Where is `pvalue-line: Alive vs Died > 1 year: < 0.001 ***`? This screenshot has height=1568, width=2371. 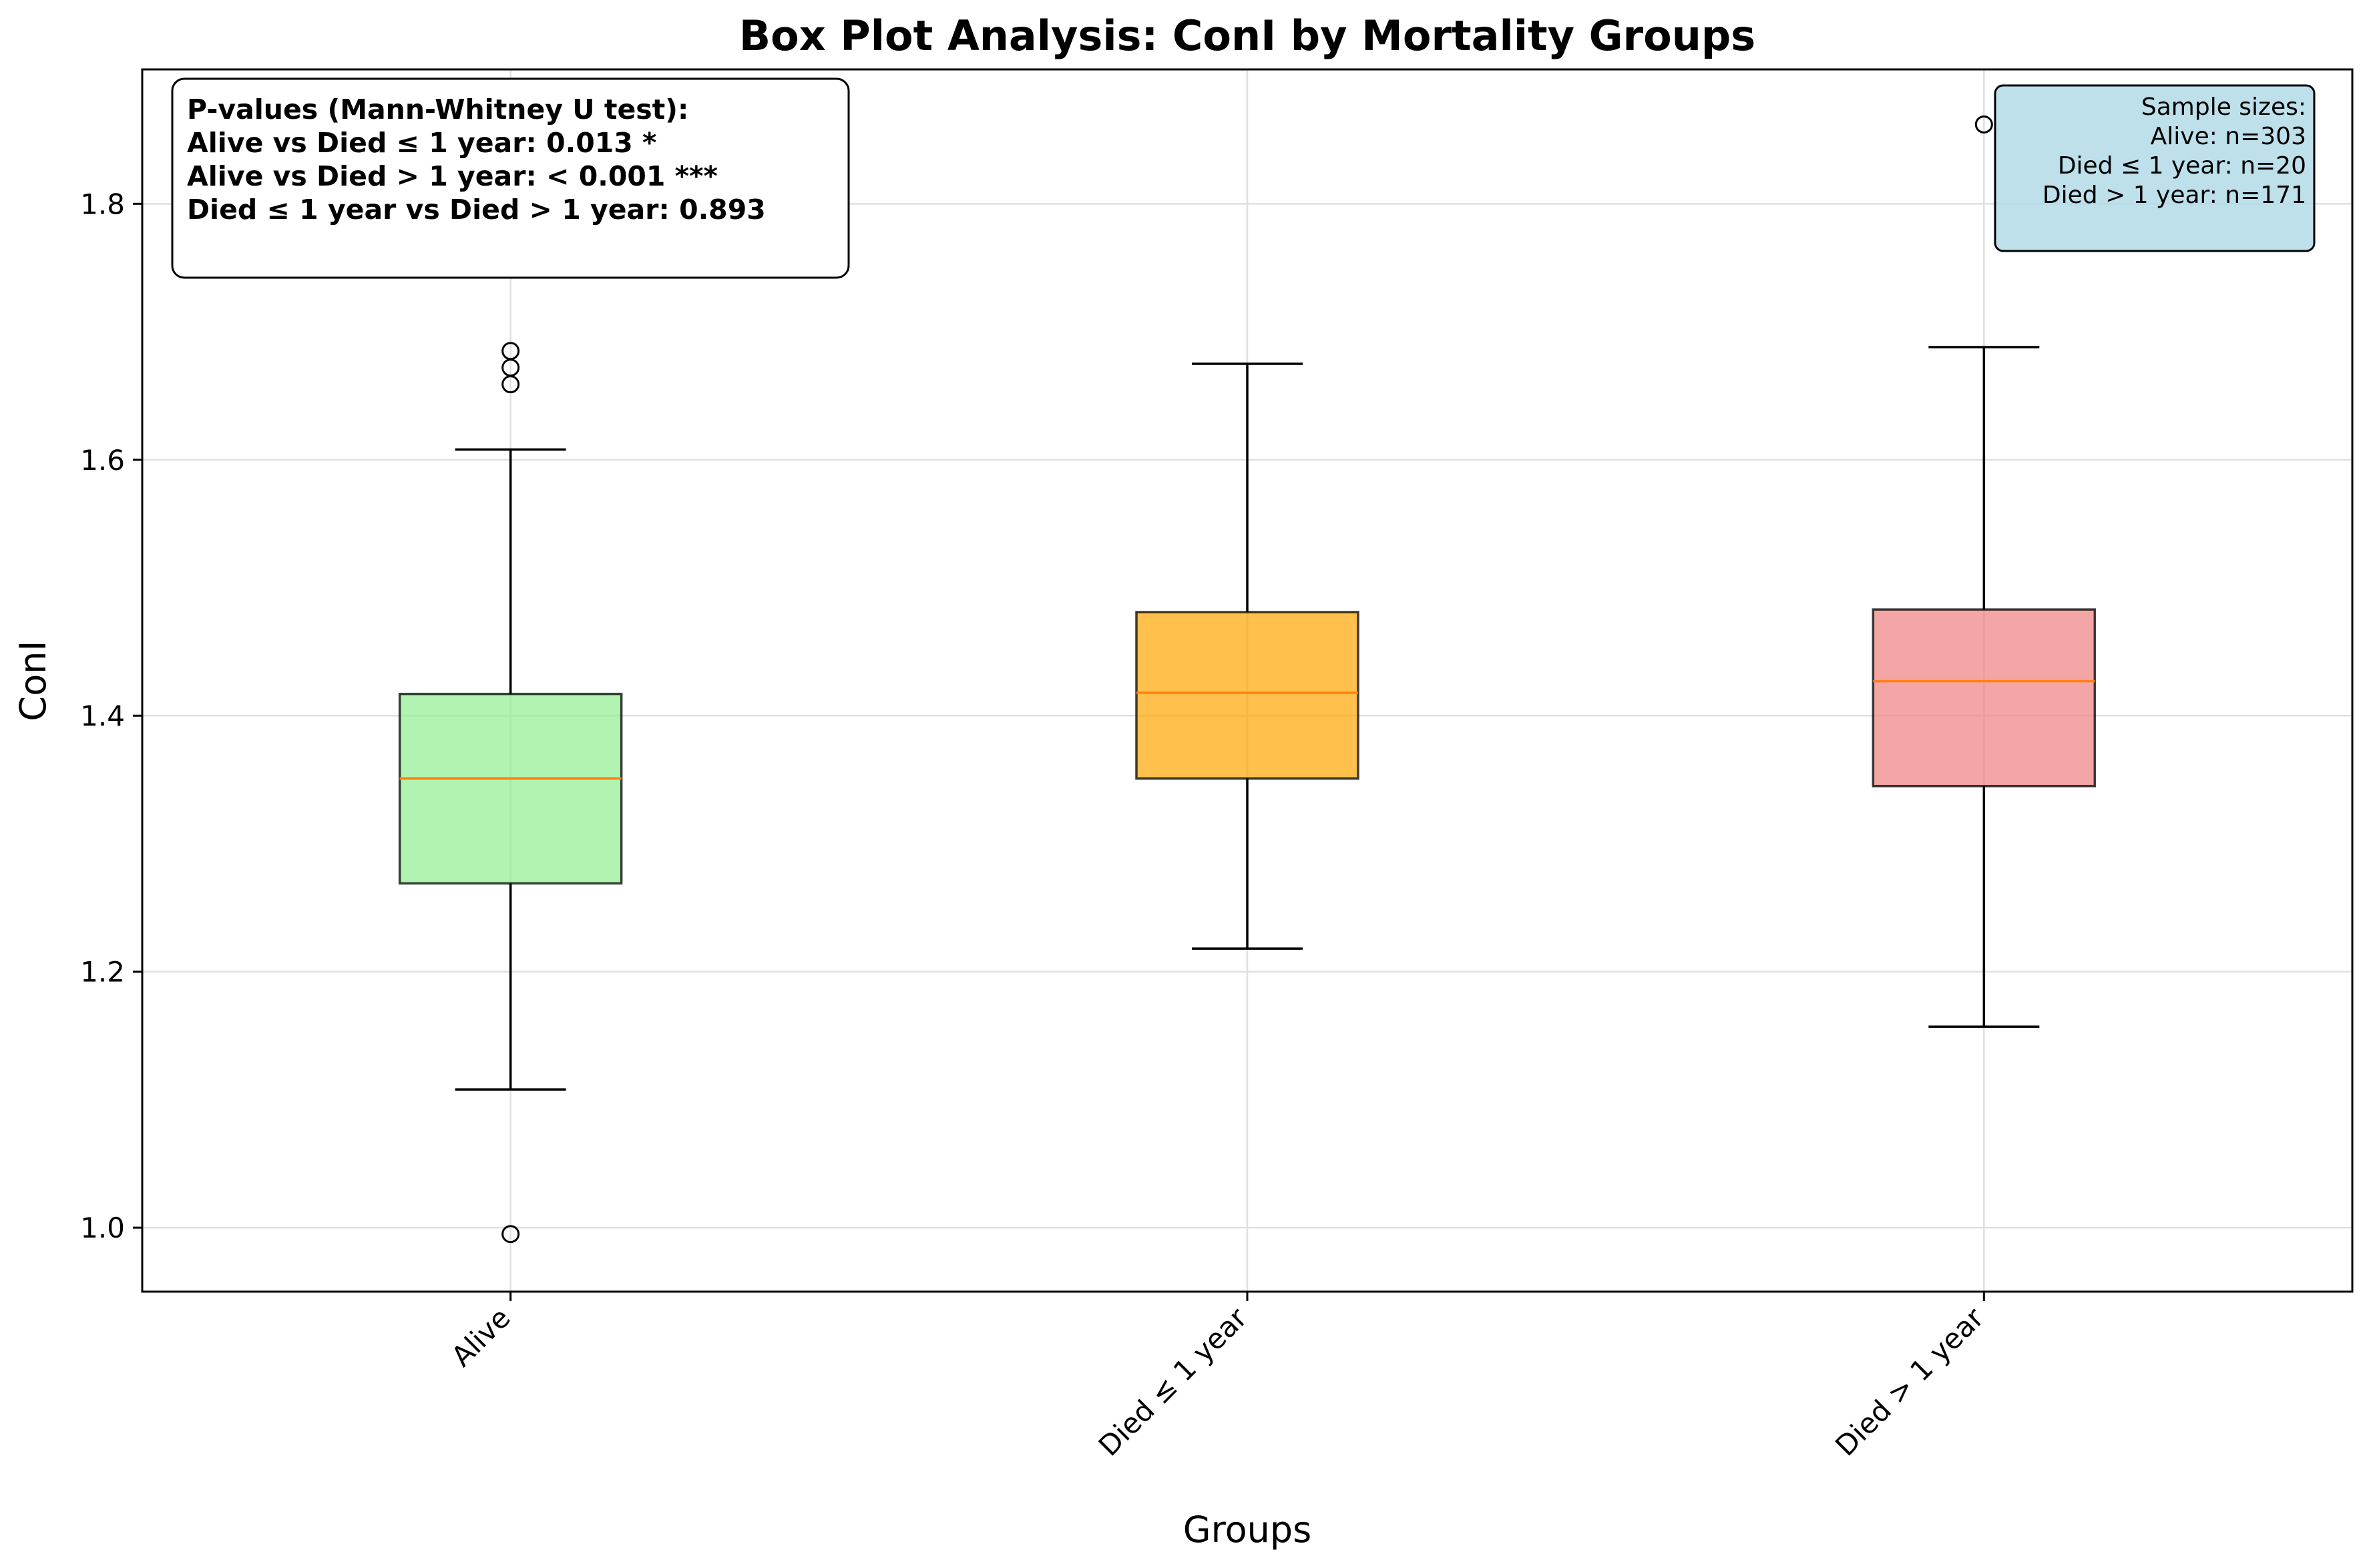
pvalue-line: Alive vs Died > 1 year: < 0.001 *** is located at coordinates (452, 176).